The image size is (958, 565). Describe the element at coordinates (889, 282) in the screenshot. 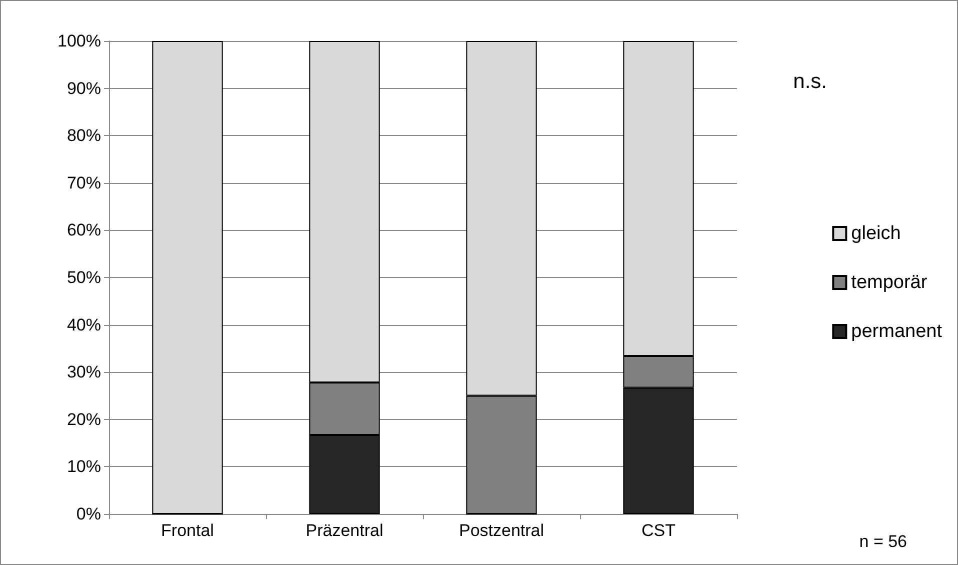

I see `legend-label: temporär` at that location.